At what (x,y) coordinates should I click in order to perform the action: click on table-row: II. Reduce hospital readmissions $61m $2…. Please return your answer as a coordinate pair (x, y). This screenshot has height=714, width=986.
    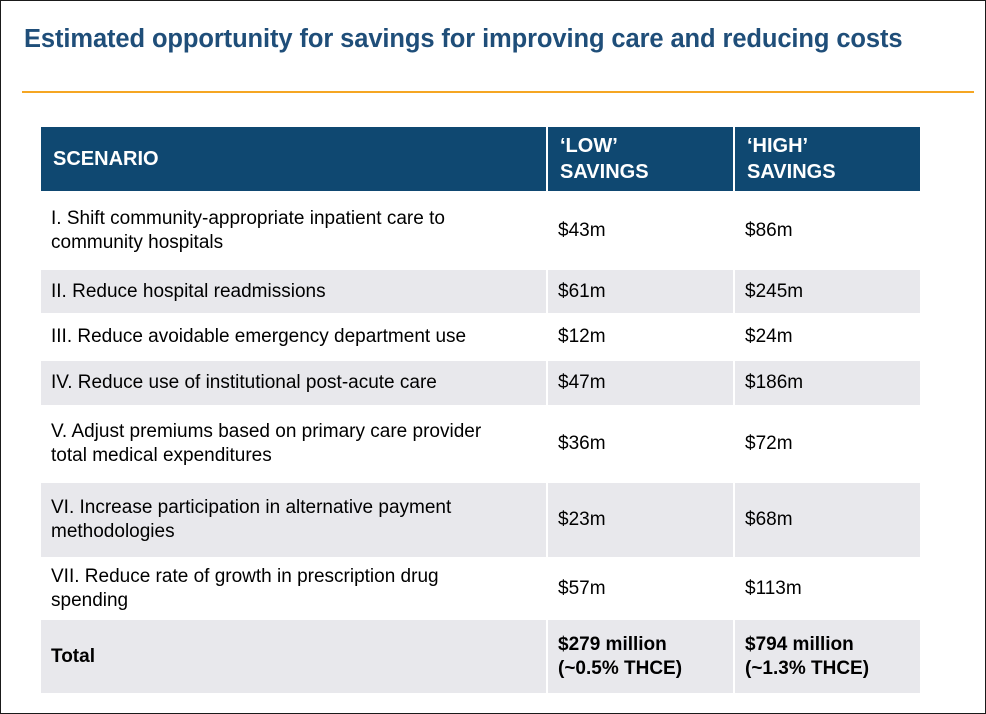
    Looking at the image, I should click on (480, 290).